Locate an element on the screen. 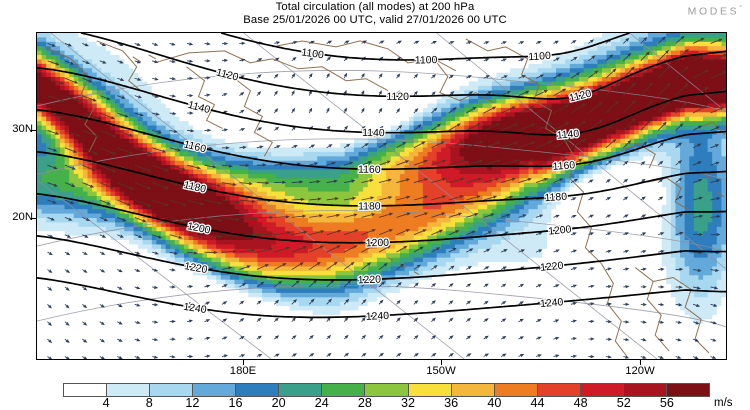  modes-logo-text: MODES is located at coordinates (714, 12).